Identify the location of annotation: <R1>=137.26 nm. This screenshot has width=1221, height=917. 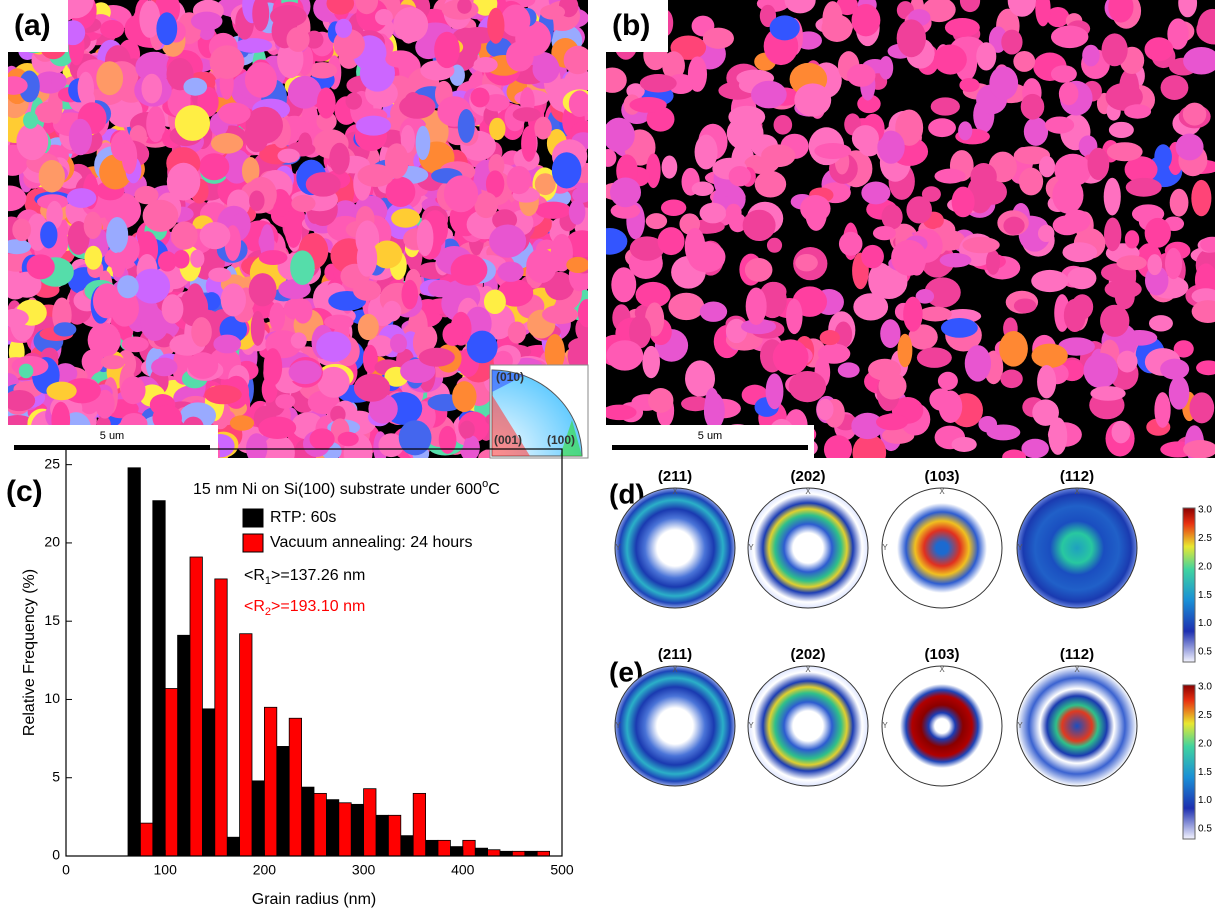
(304, 577).